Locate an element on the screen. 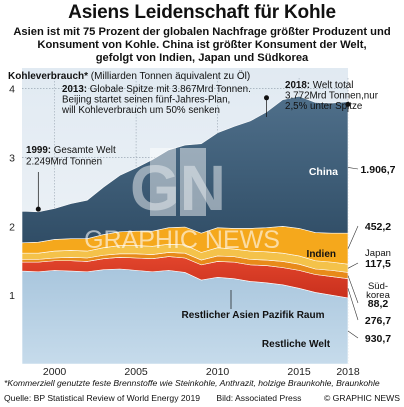  area-label-india: Indien is located at coordinates (321, 254).